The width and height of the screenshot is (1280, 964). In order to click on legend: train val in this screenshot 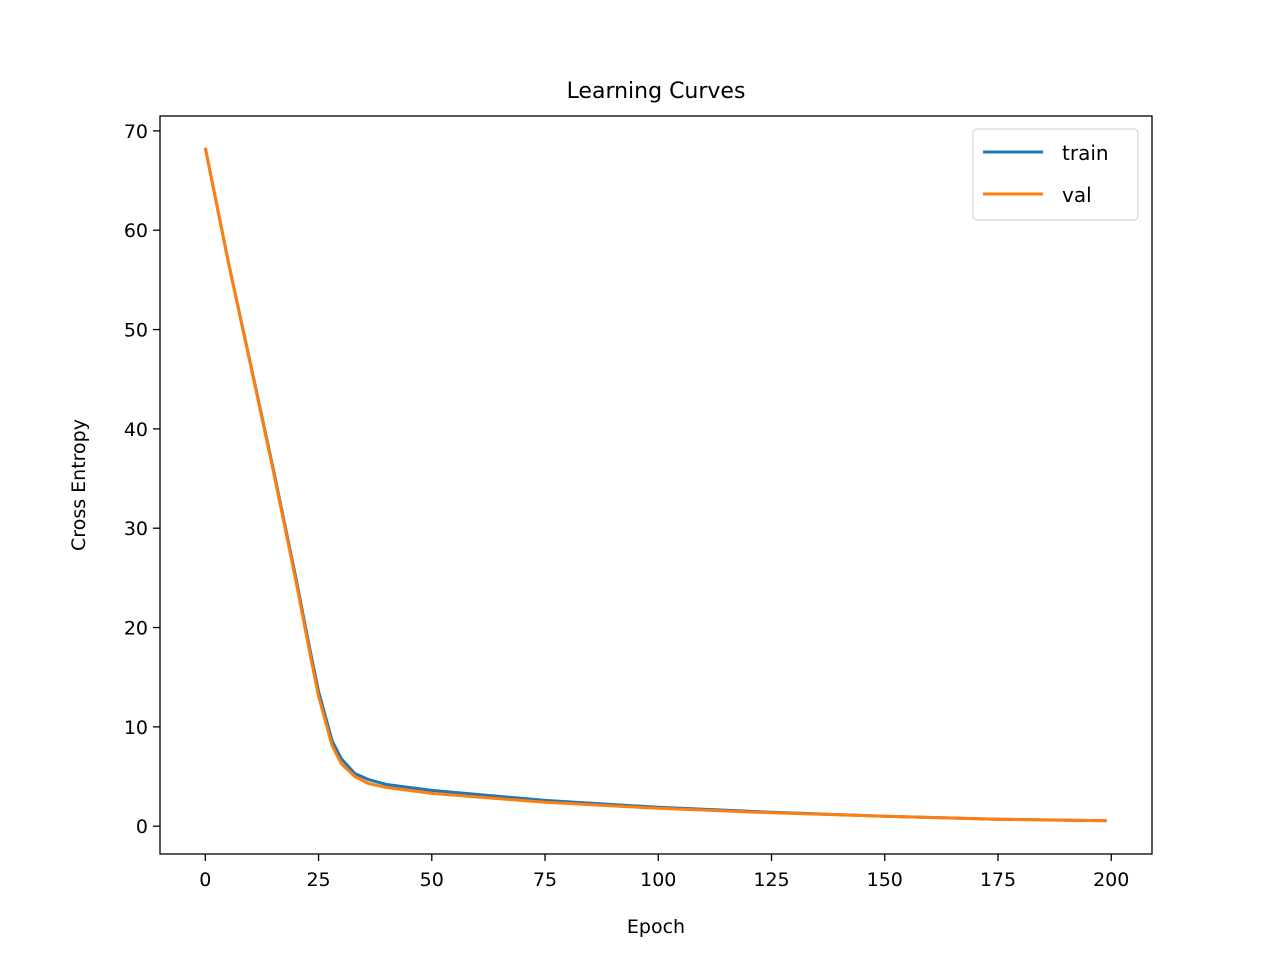, I will do `click(1055, 174)`.